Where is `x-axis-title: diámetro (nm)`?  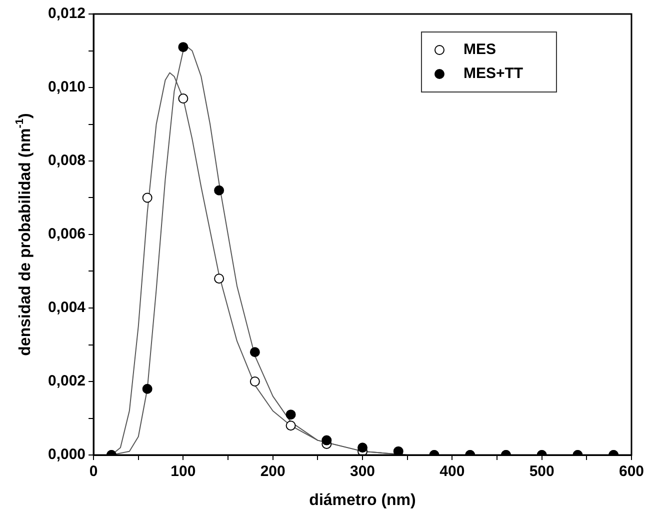
x-axis-title: diámetro (nm) is located at coordinates (362, 500).